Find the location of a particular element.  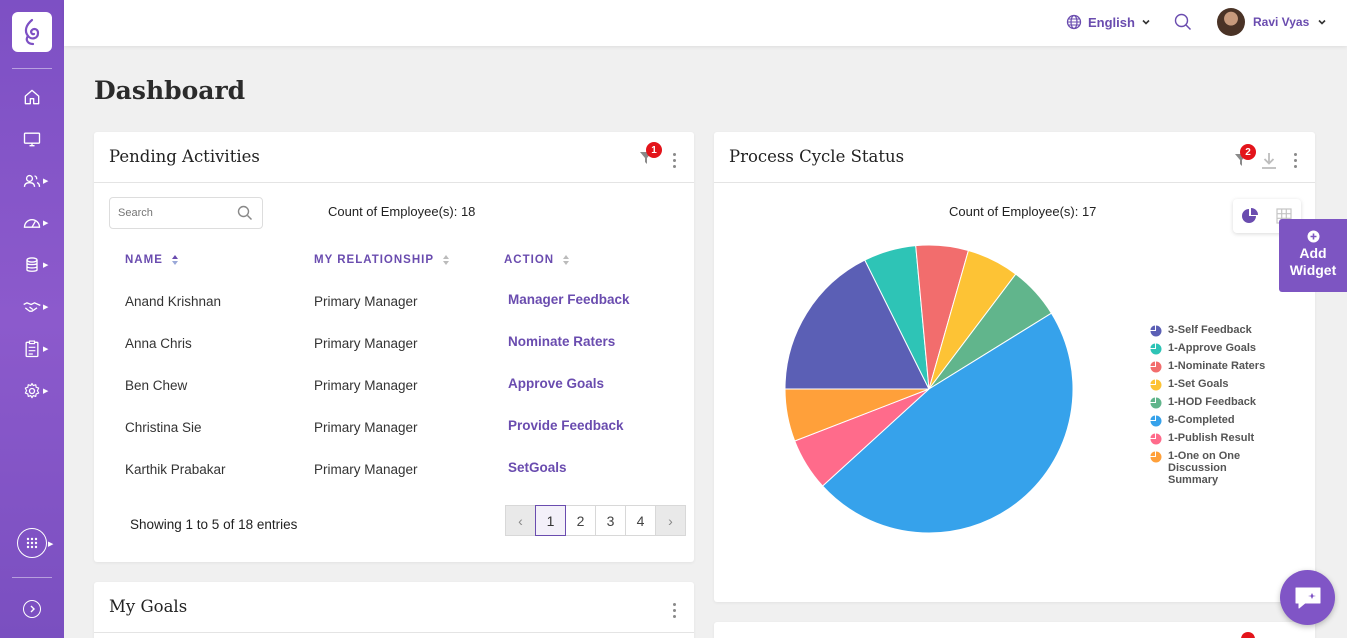

legend-item: 1-One on One Discussion Summary is located at coordinates (1205, 468).